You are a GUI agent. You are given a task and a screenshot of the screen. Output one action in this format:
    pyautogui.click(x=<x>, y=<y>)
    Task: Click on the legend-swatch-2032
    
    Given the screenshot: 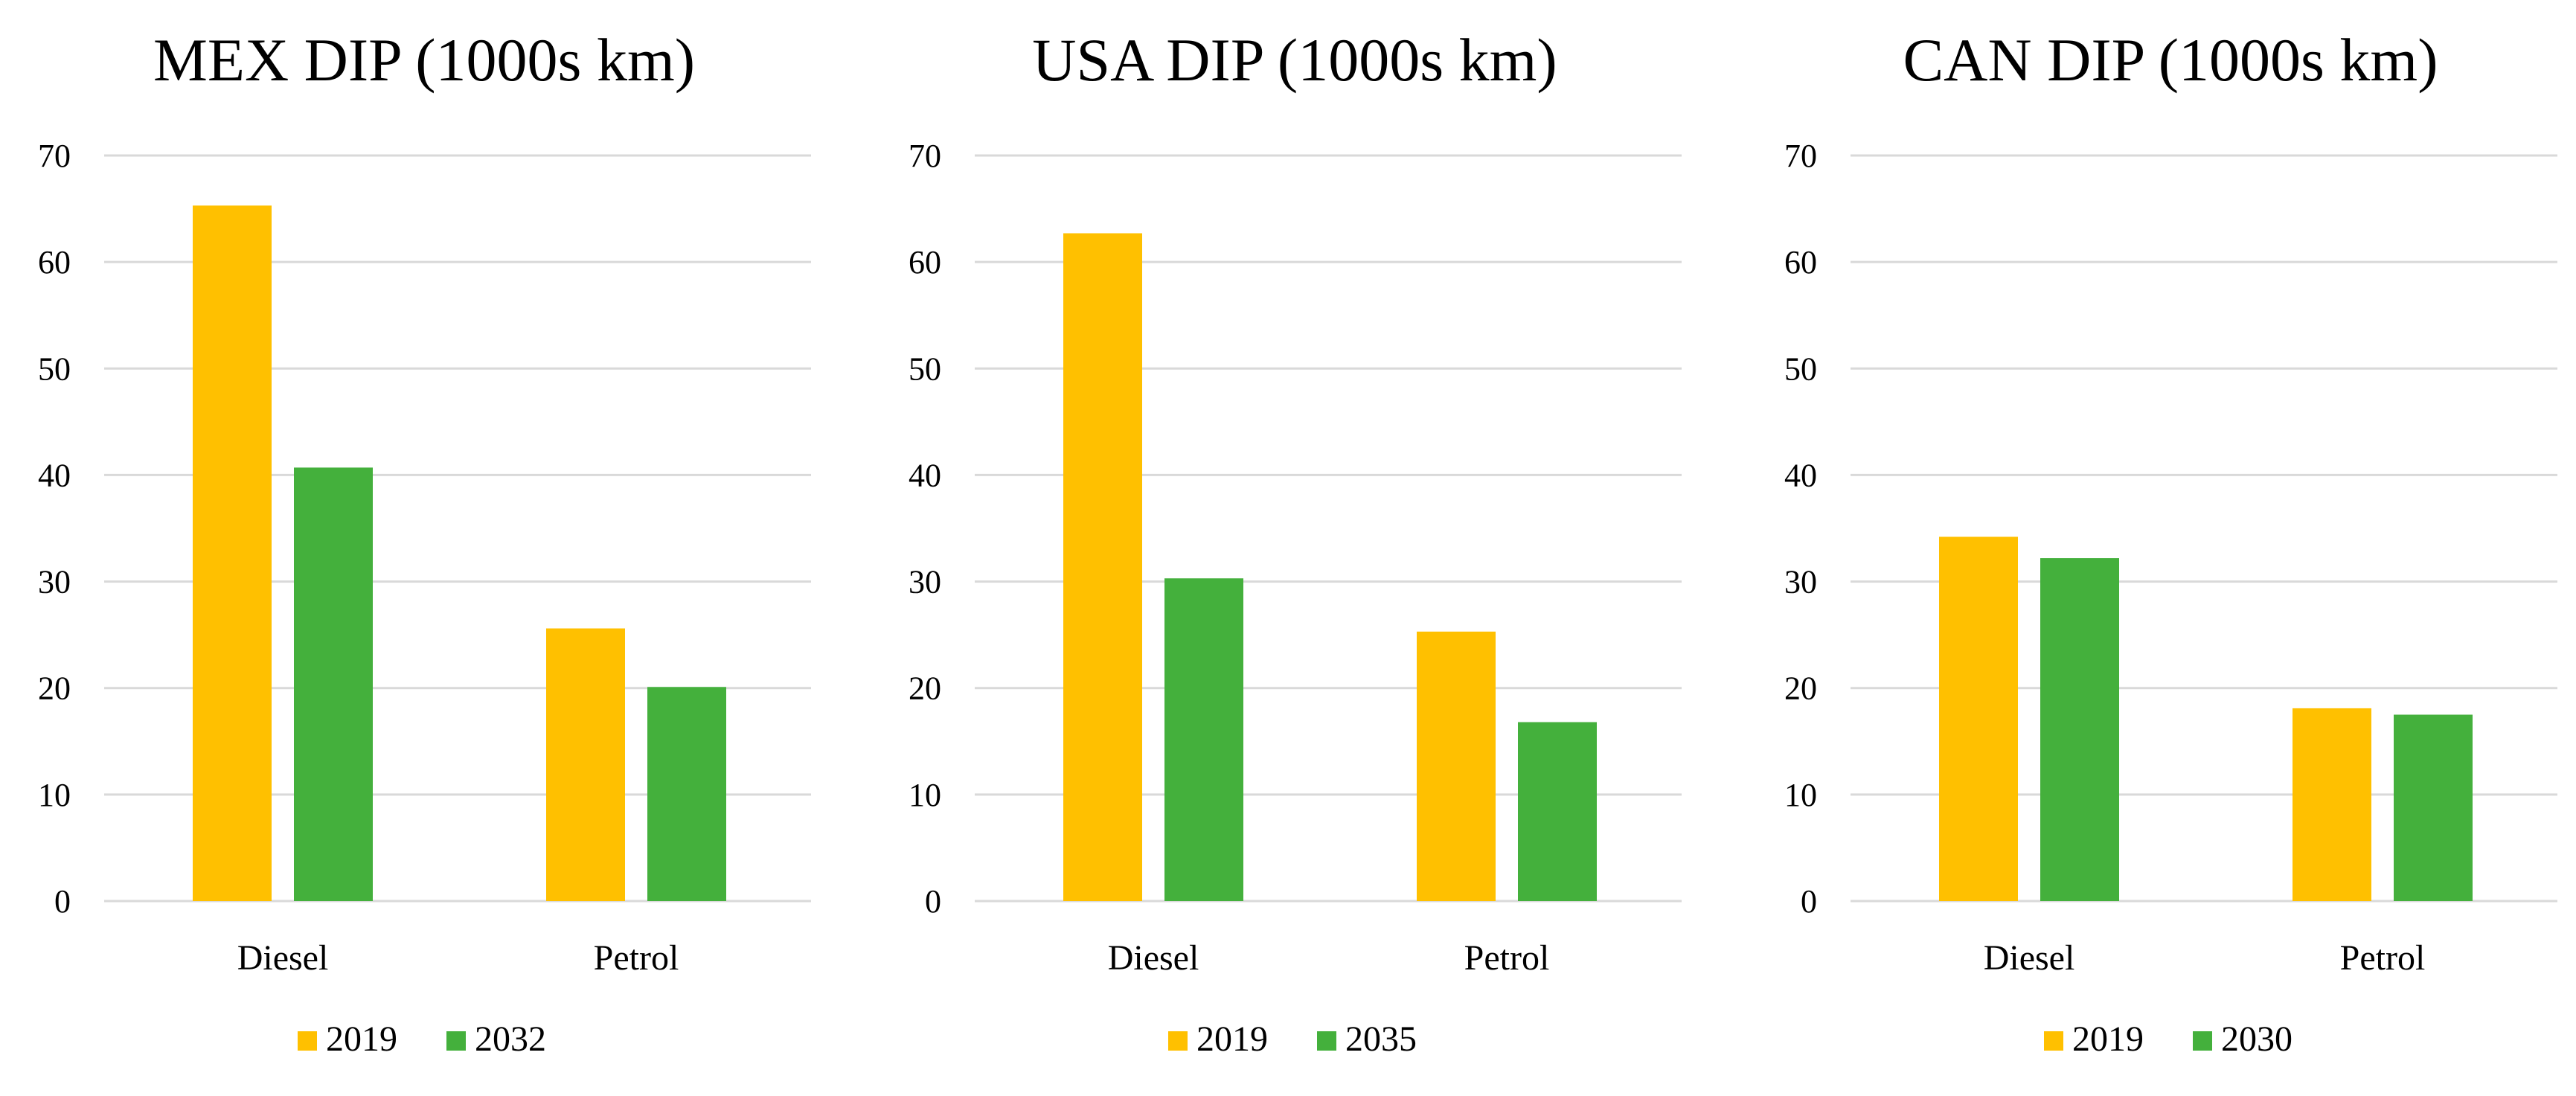 What is the action you would take?
    pyautogui.click(x=456, y=1041)
    